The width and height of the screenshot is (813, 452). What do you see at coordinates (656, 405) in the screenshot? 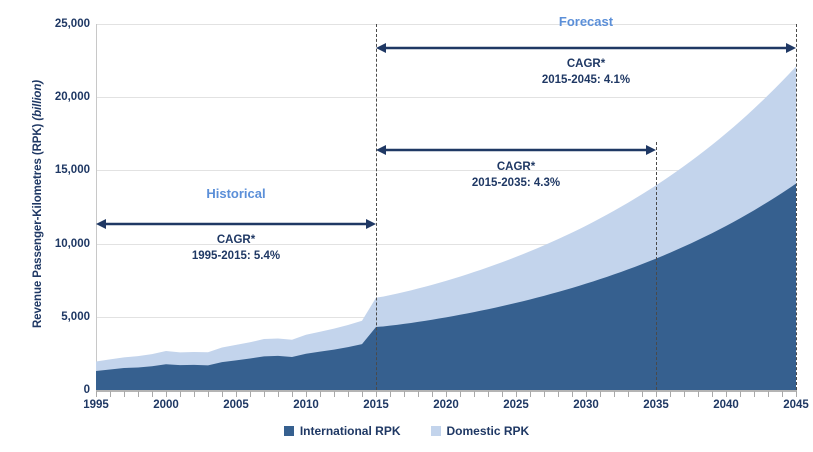
I see `x-tick-label-2035: 2035` at bounding box center [656, 405].